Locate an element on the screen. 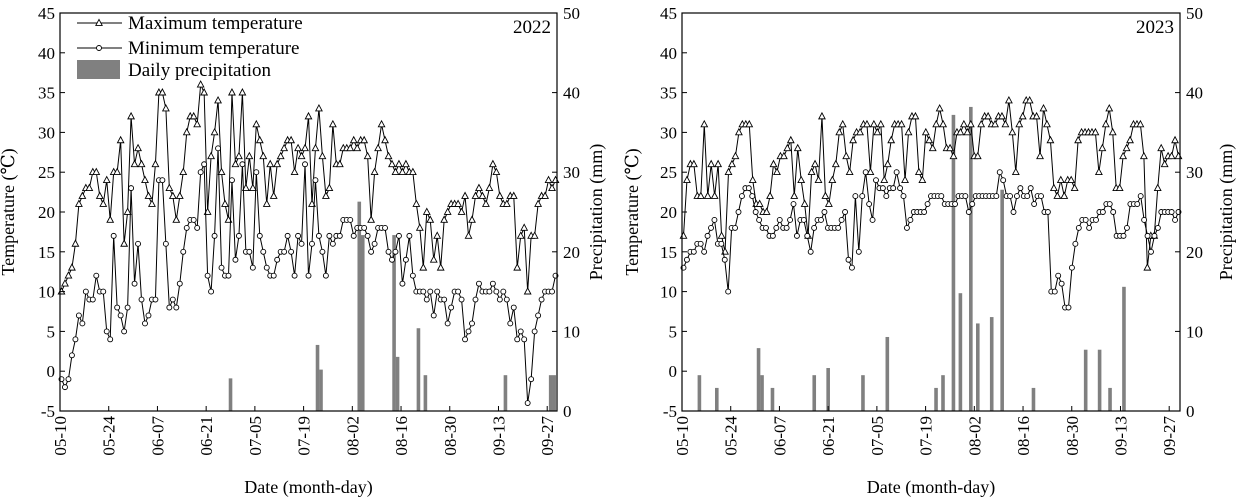  x-tick-label: 05-10 is located at coordinates (682, 436).